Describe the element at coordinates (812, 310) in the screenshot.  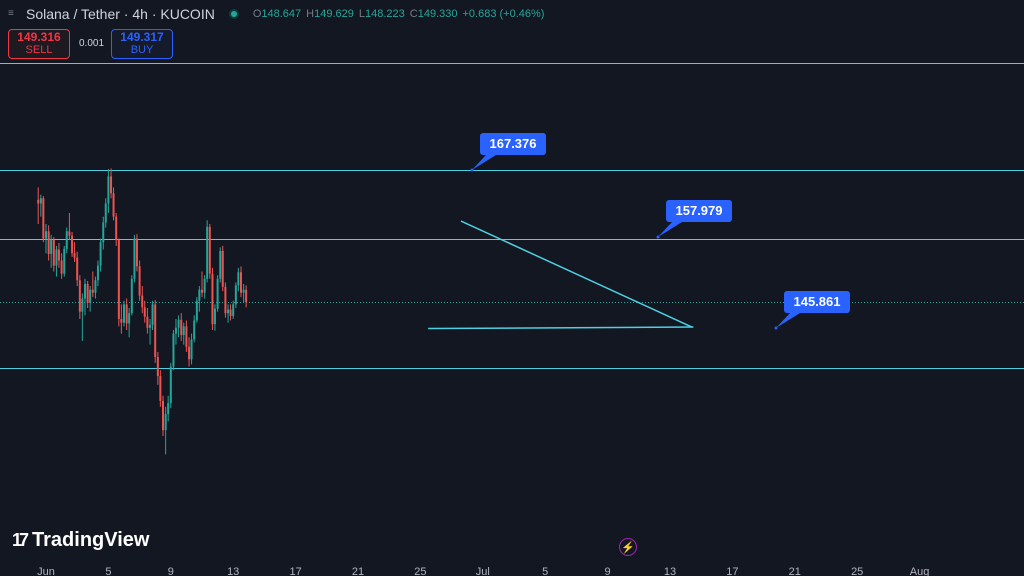
I see `price-callout: 145.861` at that location.